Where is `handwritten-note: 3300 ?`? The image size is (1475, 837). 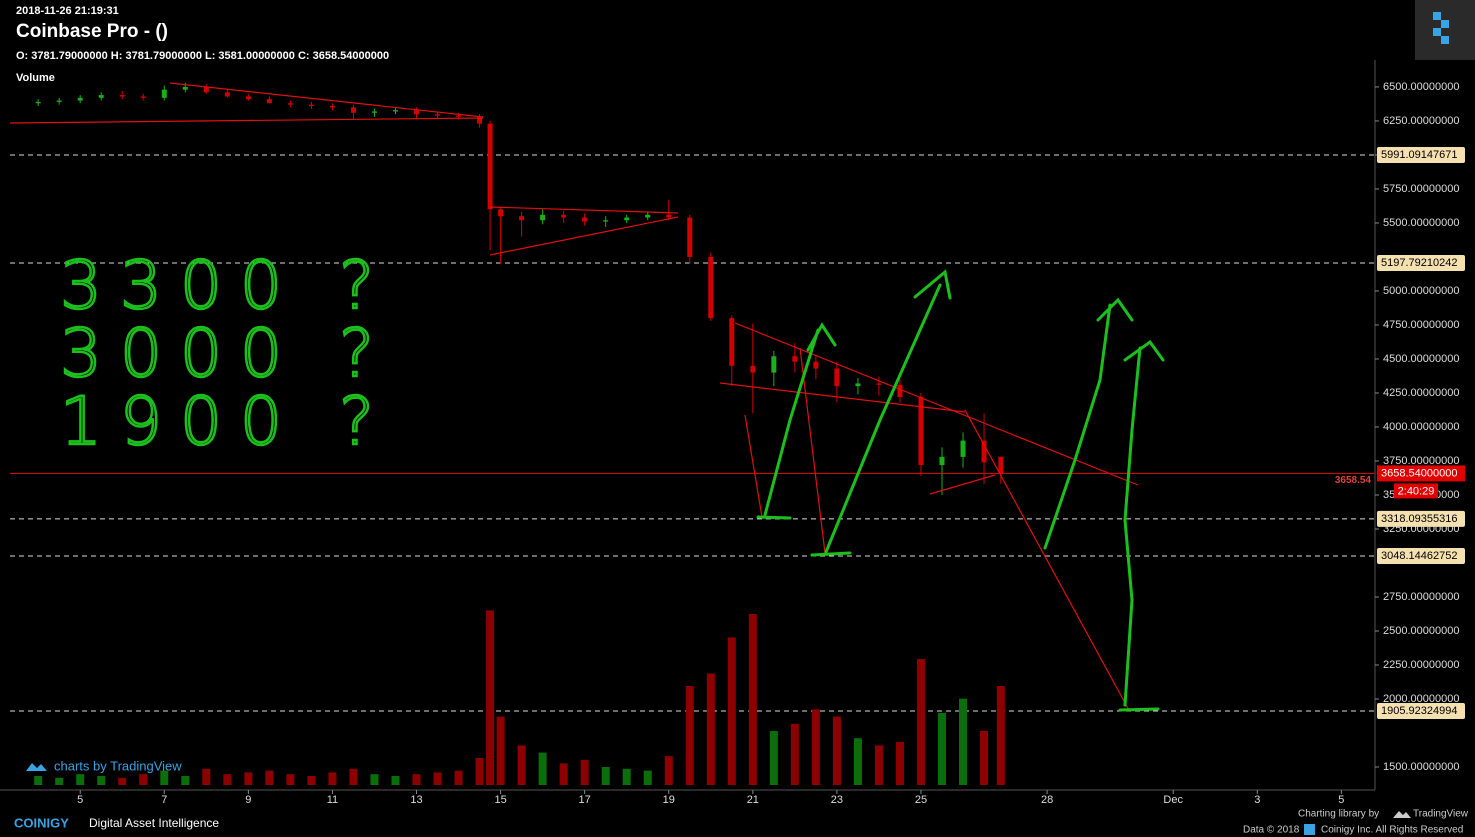
handwritten-note: 3300 ? is located at coordinates (226, 285).